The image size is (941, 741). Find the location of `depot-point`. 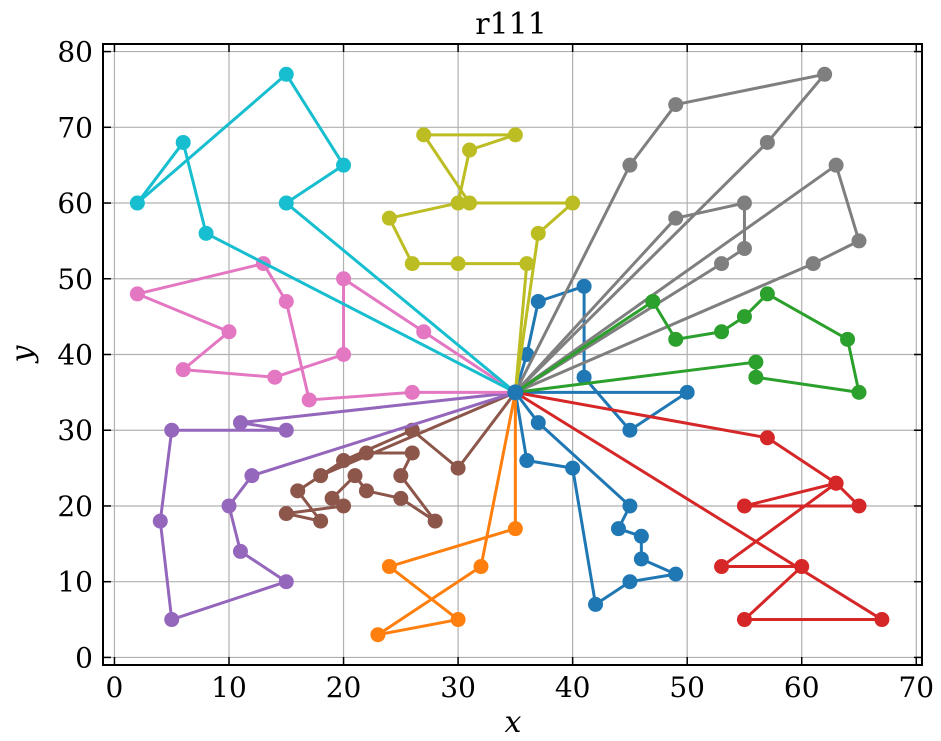

depot-point is located at coordinates (515, 392).